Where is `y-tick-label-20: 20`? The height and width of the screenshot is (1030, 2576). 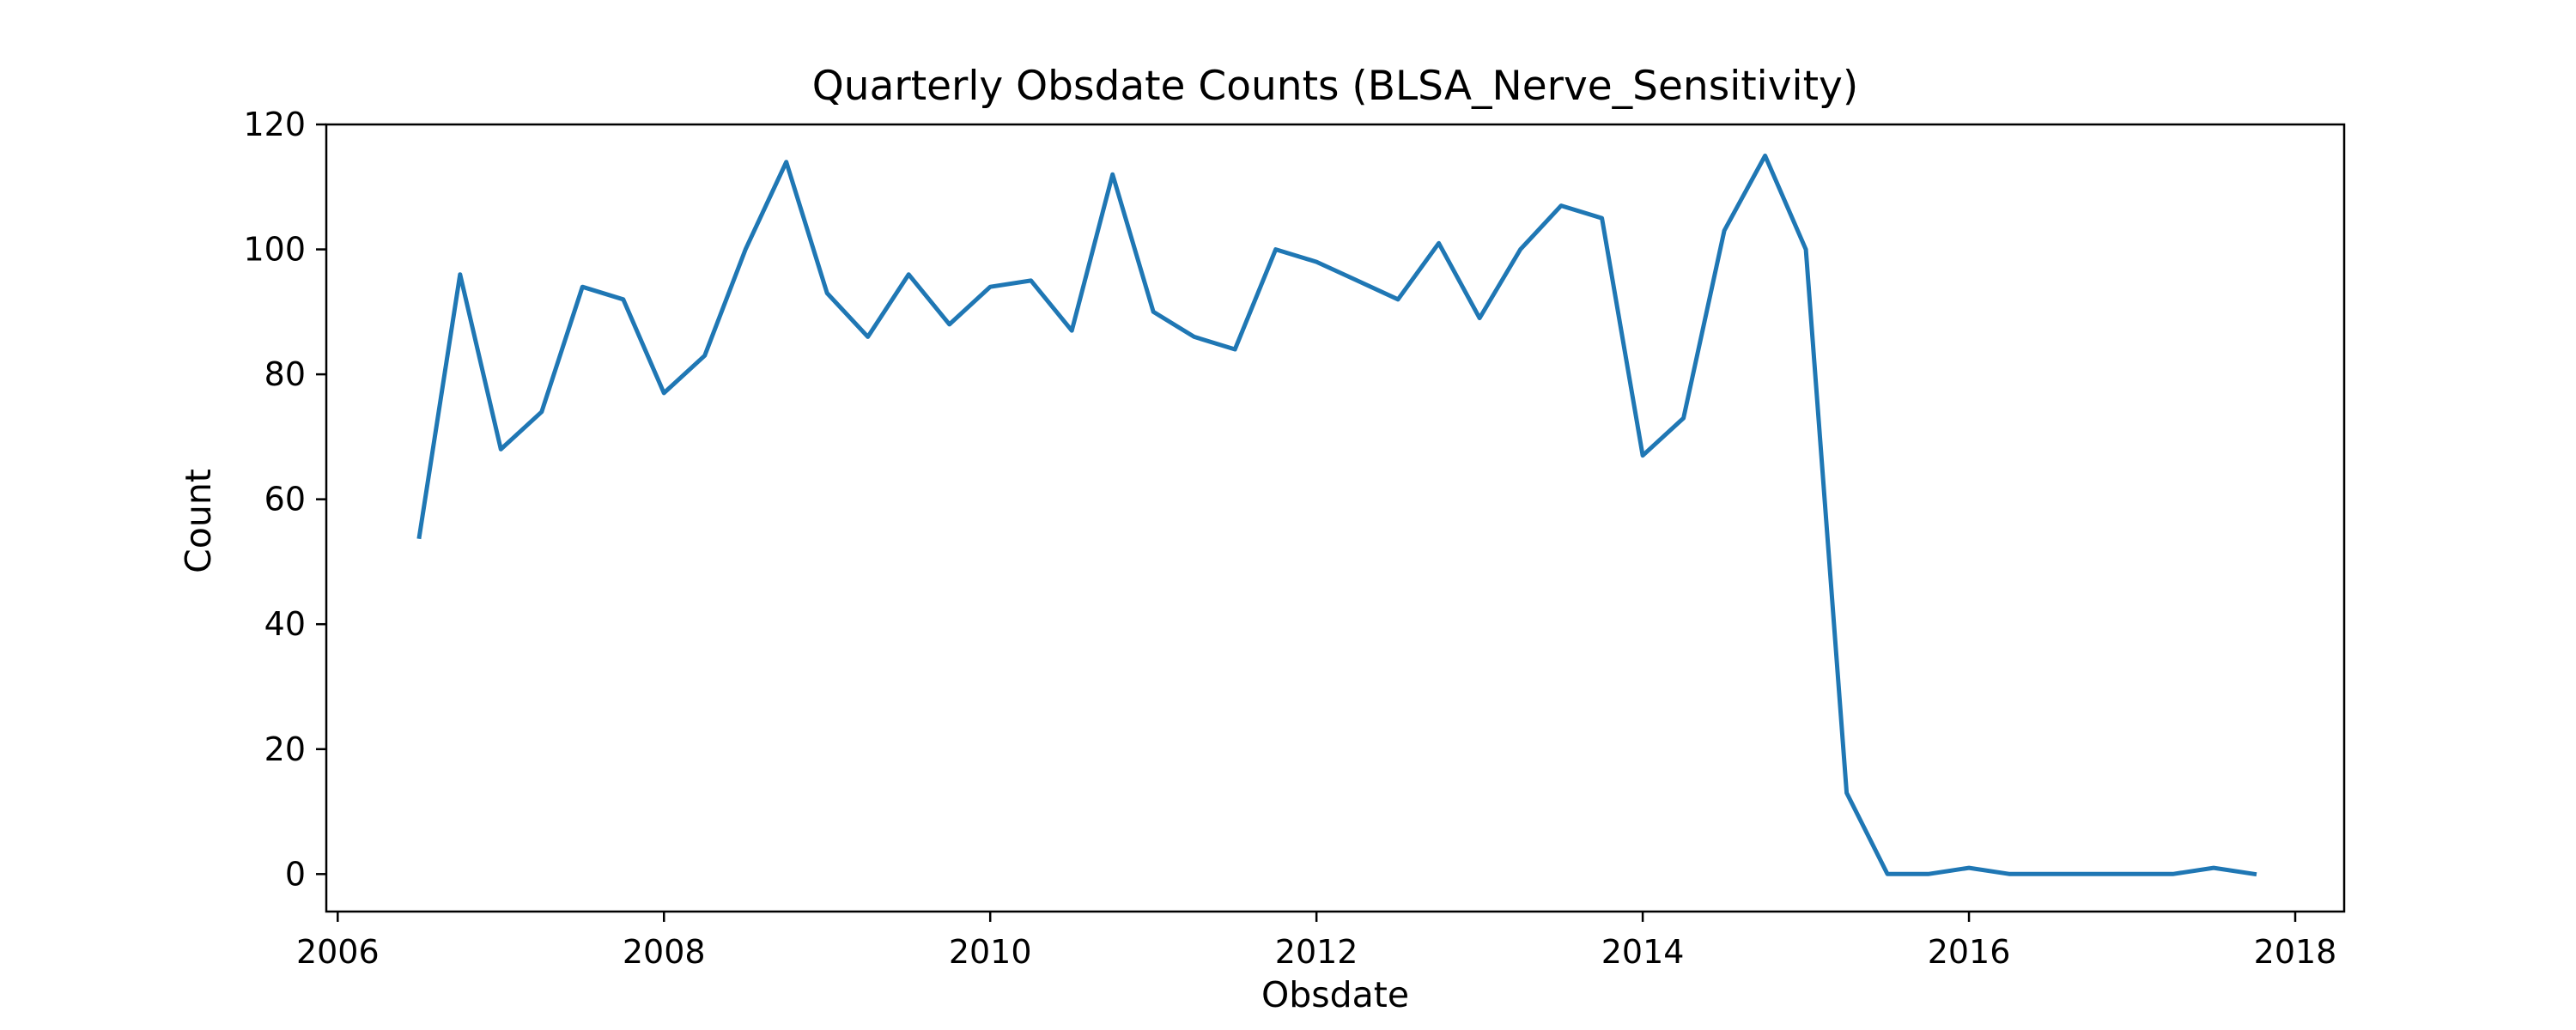 y-tick-label-20: 20 is located at coordinates (285, 749).